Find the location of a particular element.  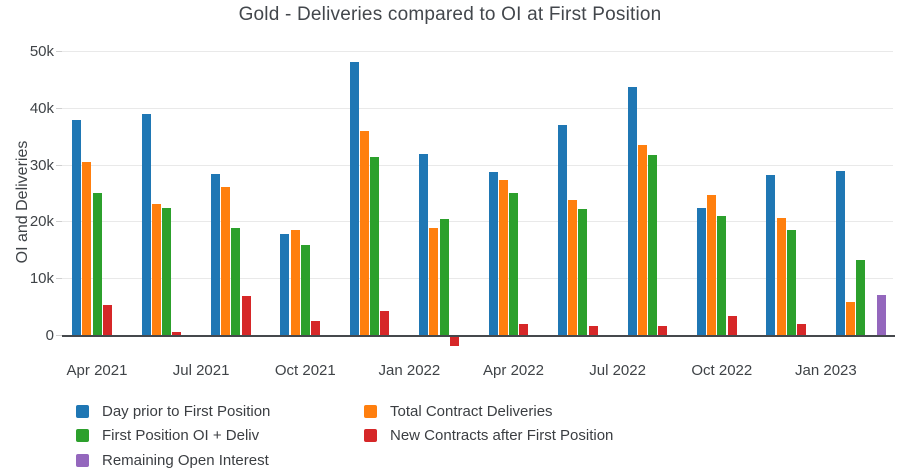

legend-label: New Contracts after First Position is located at coordinates (502, 435).